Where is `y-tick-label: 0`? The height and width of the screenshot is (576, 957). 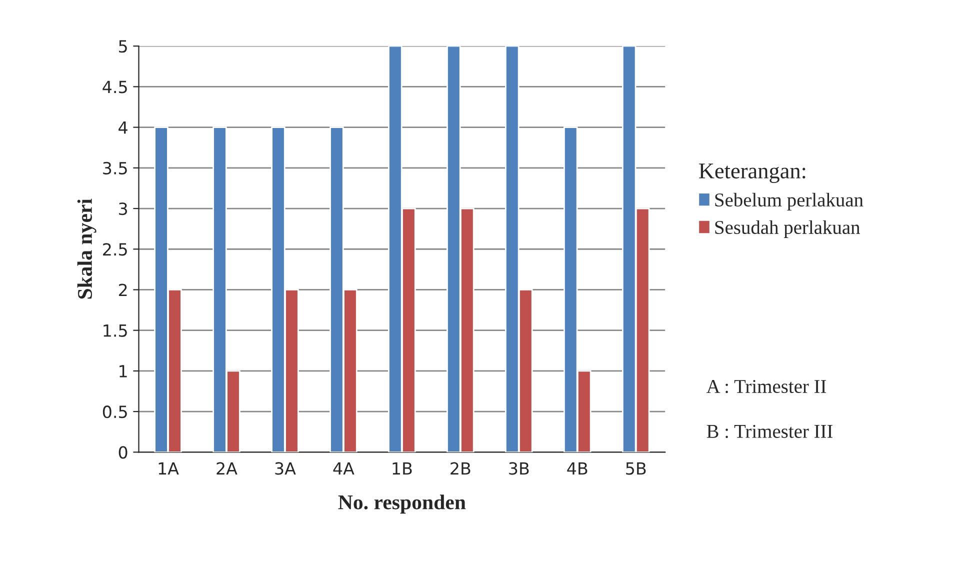 y-tick-label: 0 is located at coordinates (123, 452).